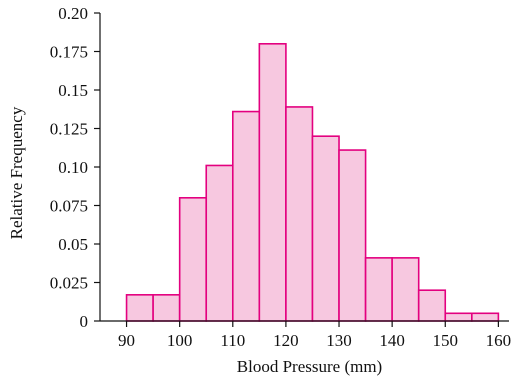 This screenshot has width=525, height=381. I want to click on y-axis-title: Relative Frequency, so click(16, 172).